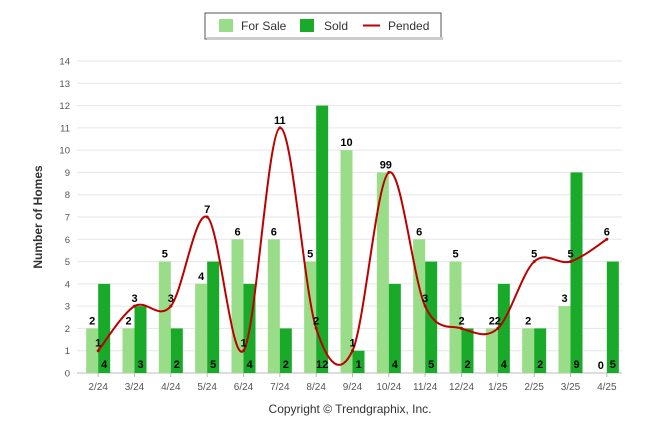 The height and width of the screenshot is (439, 646). Describe the element at coordinates (601, 366) in the screenshot. I see `for-sale-value-label: 0` at that location.